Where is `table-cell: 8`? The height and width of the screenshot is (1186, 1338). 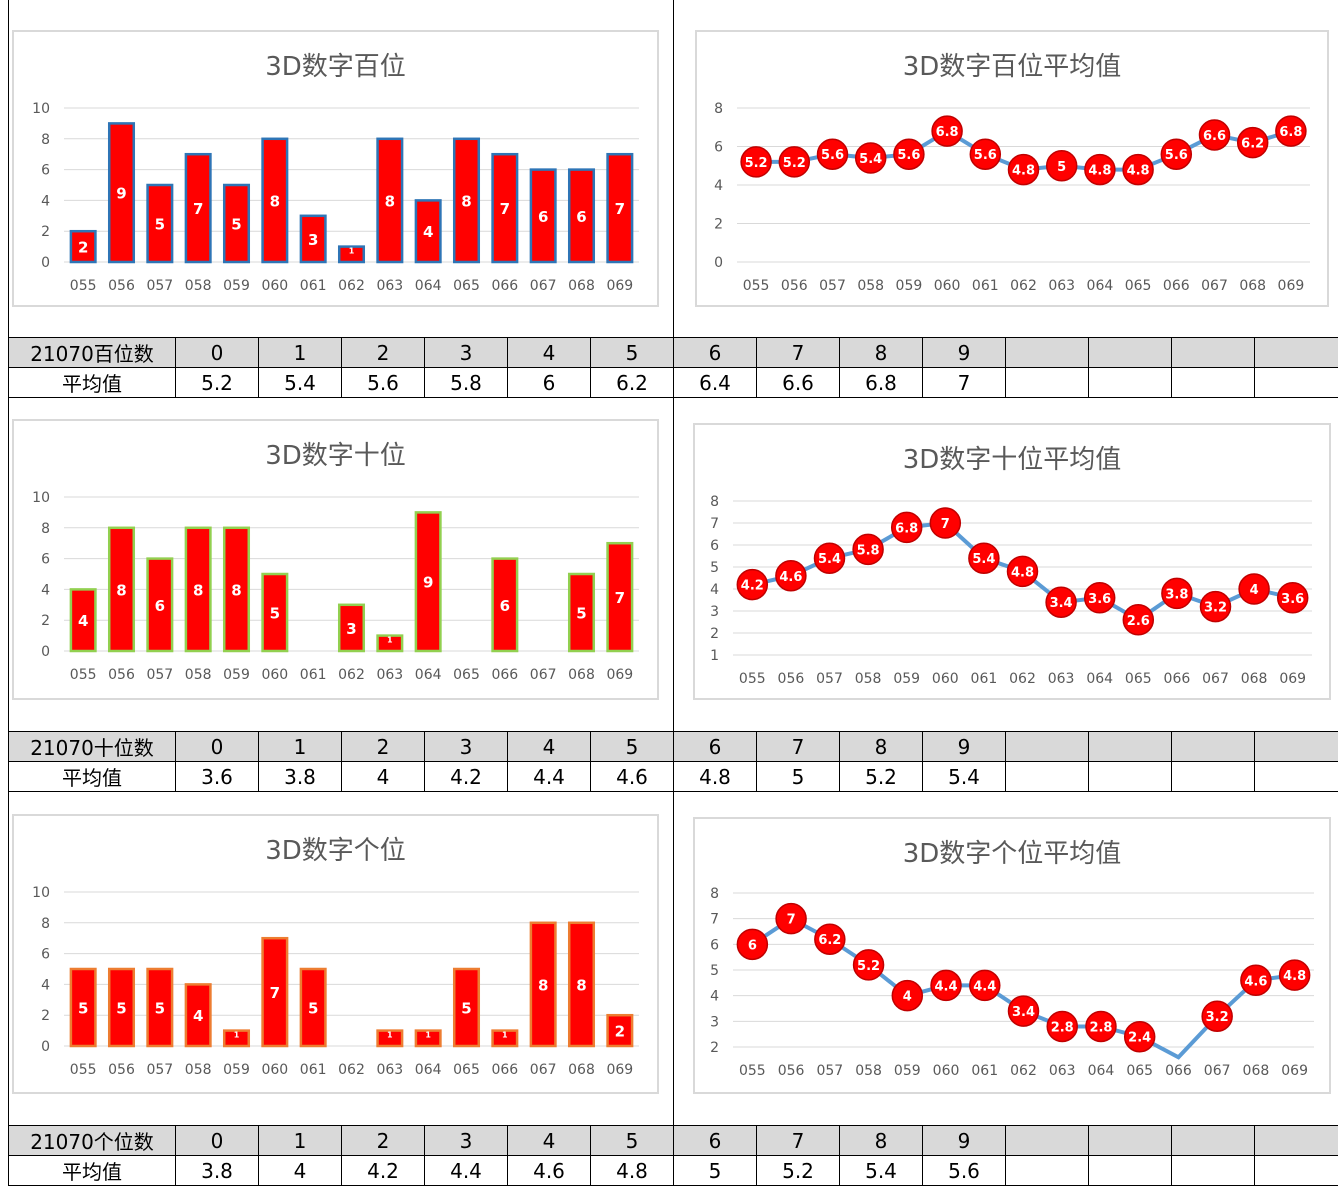
table-cell: 8 is located at coordinates (881, 1140).